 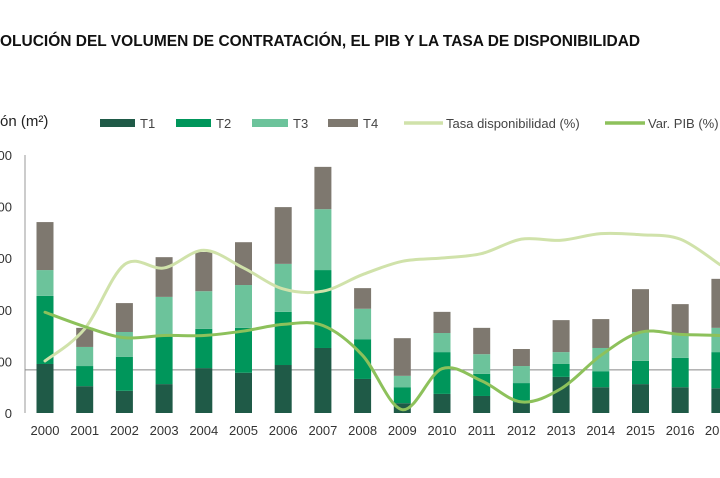 I want to click on bar-t3-2017, so click(x=715, y=340).